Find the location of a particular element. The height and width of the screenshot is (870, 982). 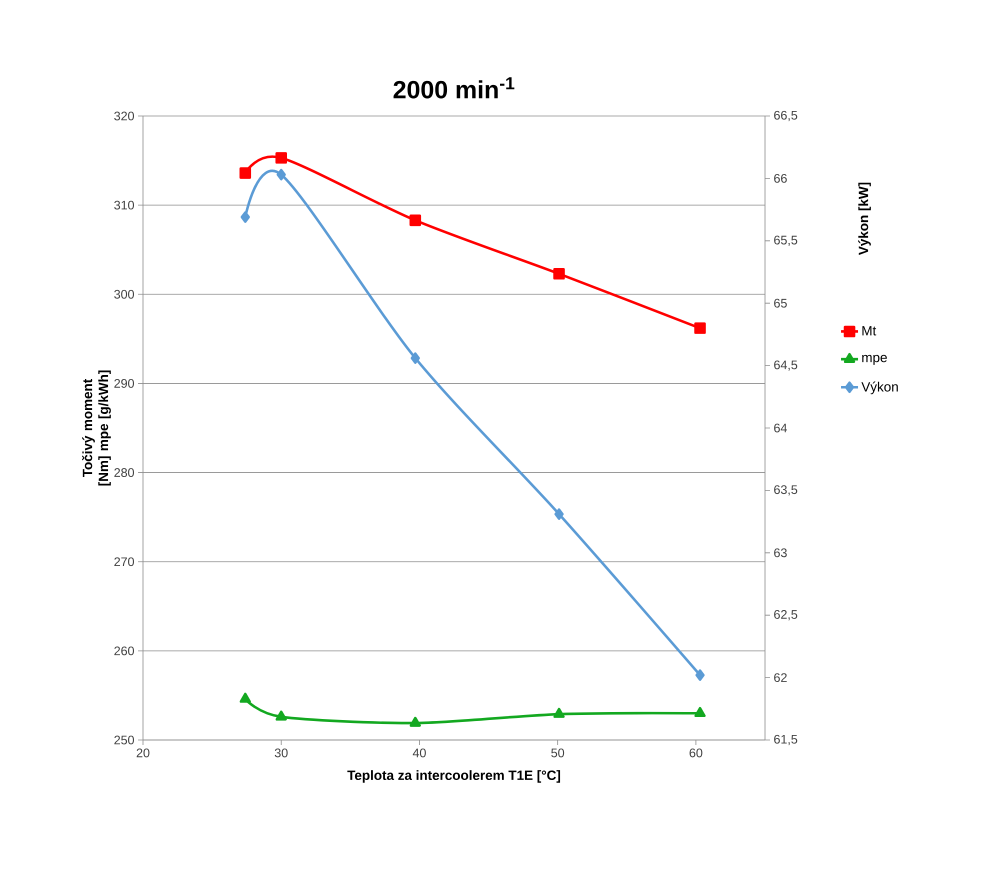

x-tick-label: 60 is located at coordinates (696, 753).